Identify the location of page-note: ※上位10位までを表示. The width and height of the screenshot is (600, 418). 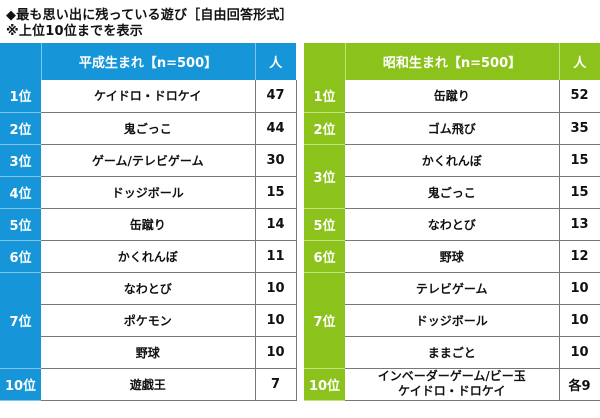
(74, 31).